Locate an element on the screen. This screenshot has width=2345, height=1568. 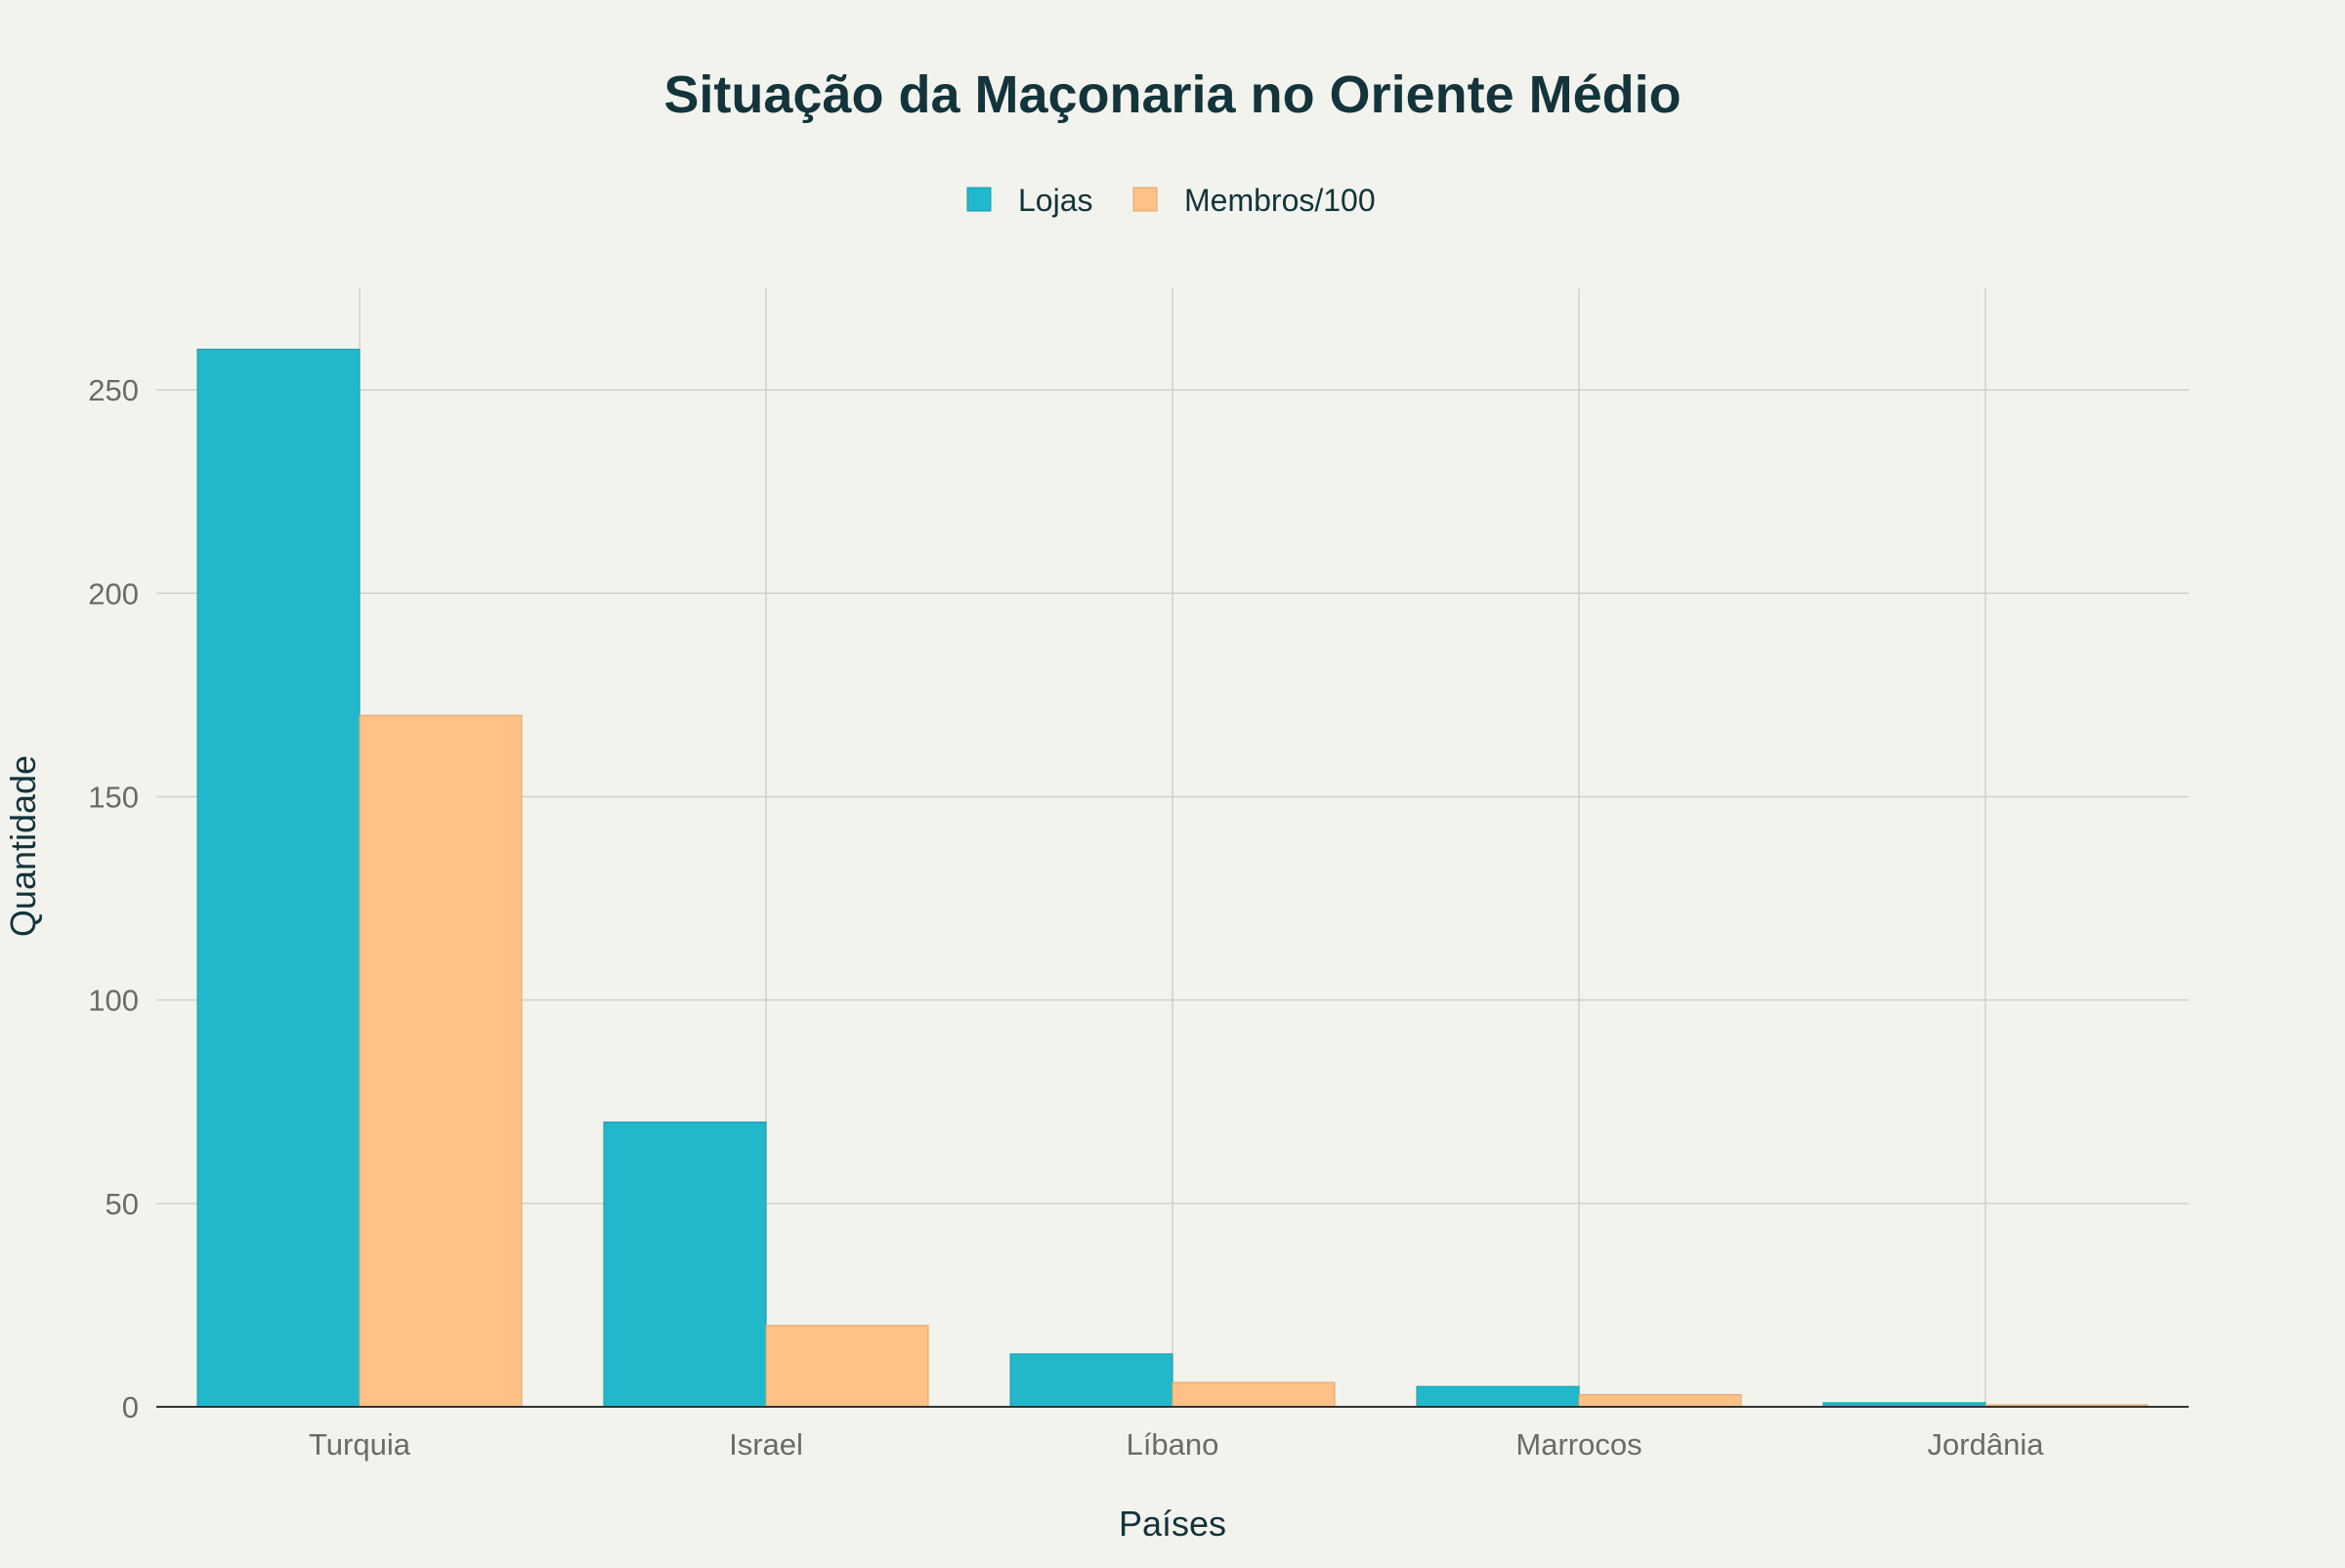
legend-swatch-lojas is located at coordinates (979, 199).